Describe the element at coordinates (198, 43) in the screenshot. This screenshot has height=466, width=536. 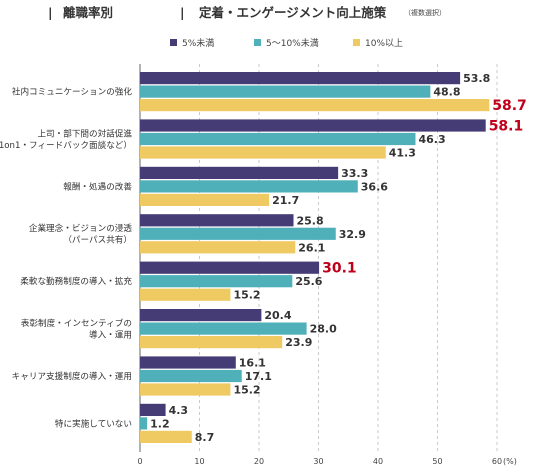
I see `legend-label-0: 5%未満` at that location.